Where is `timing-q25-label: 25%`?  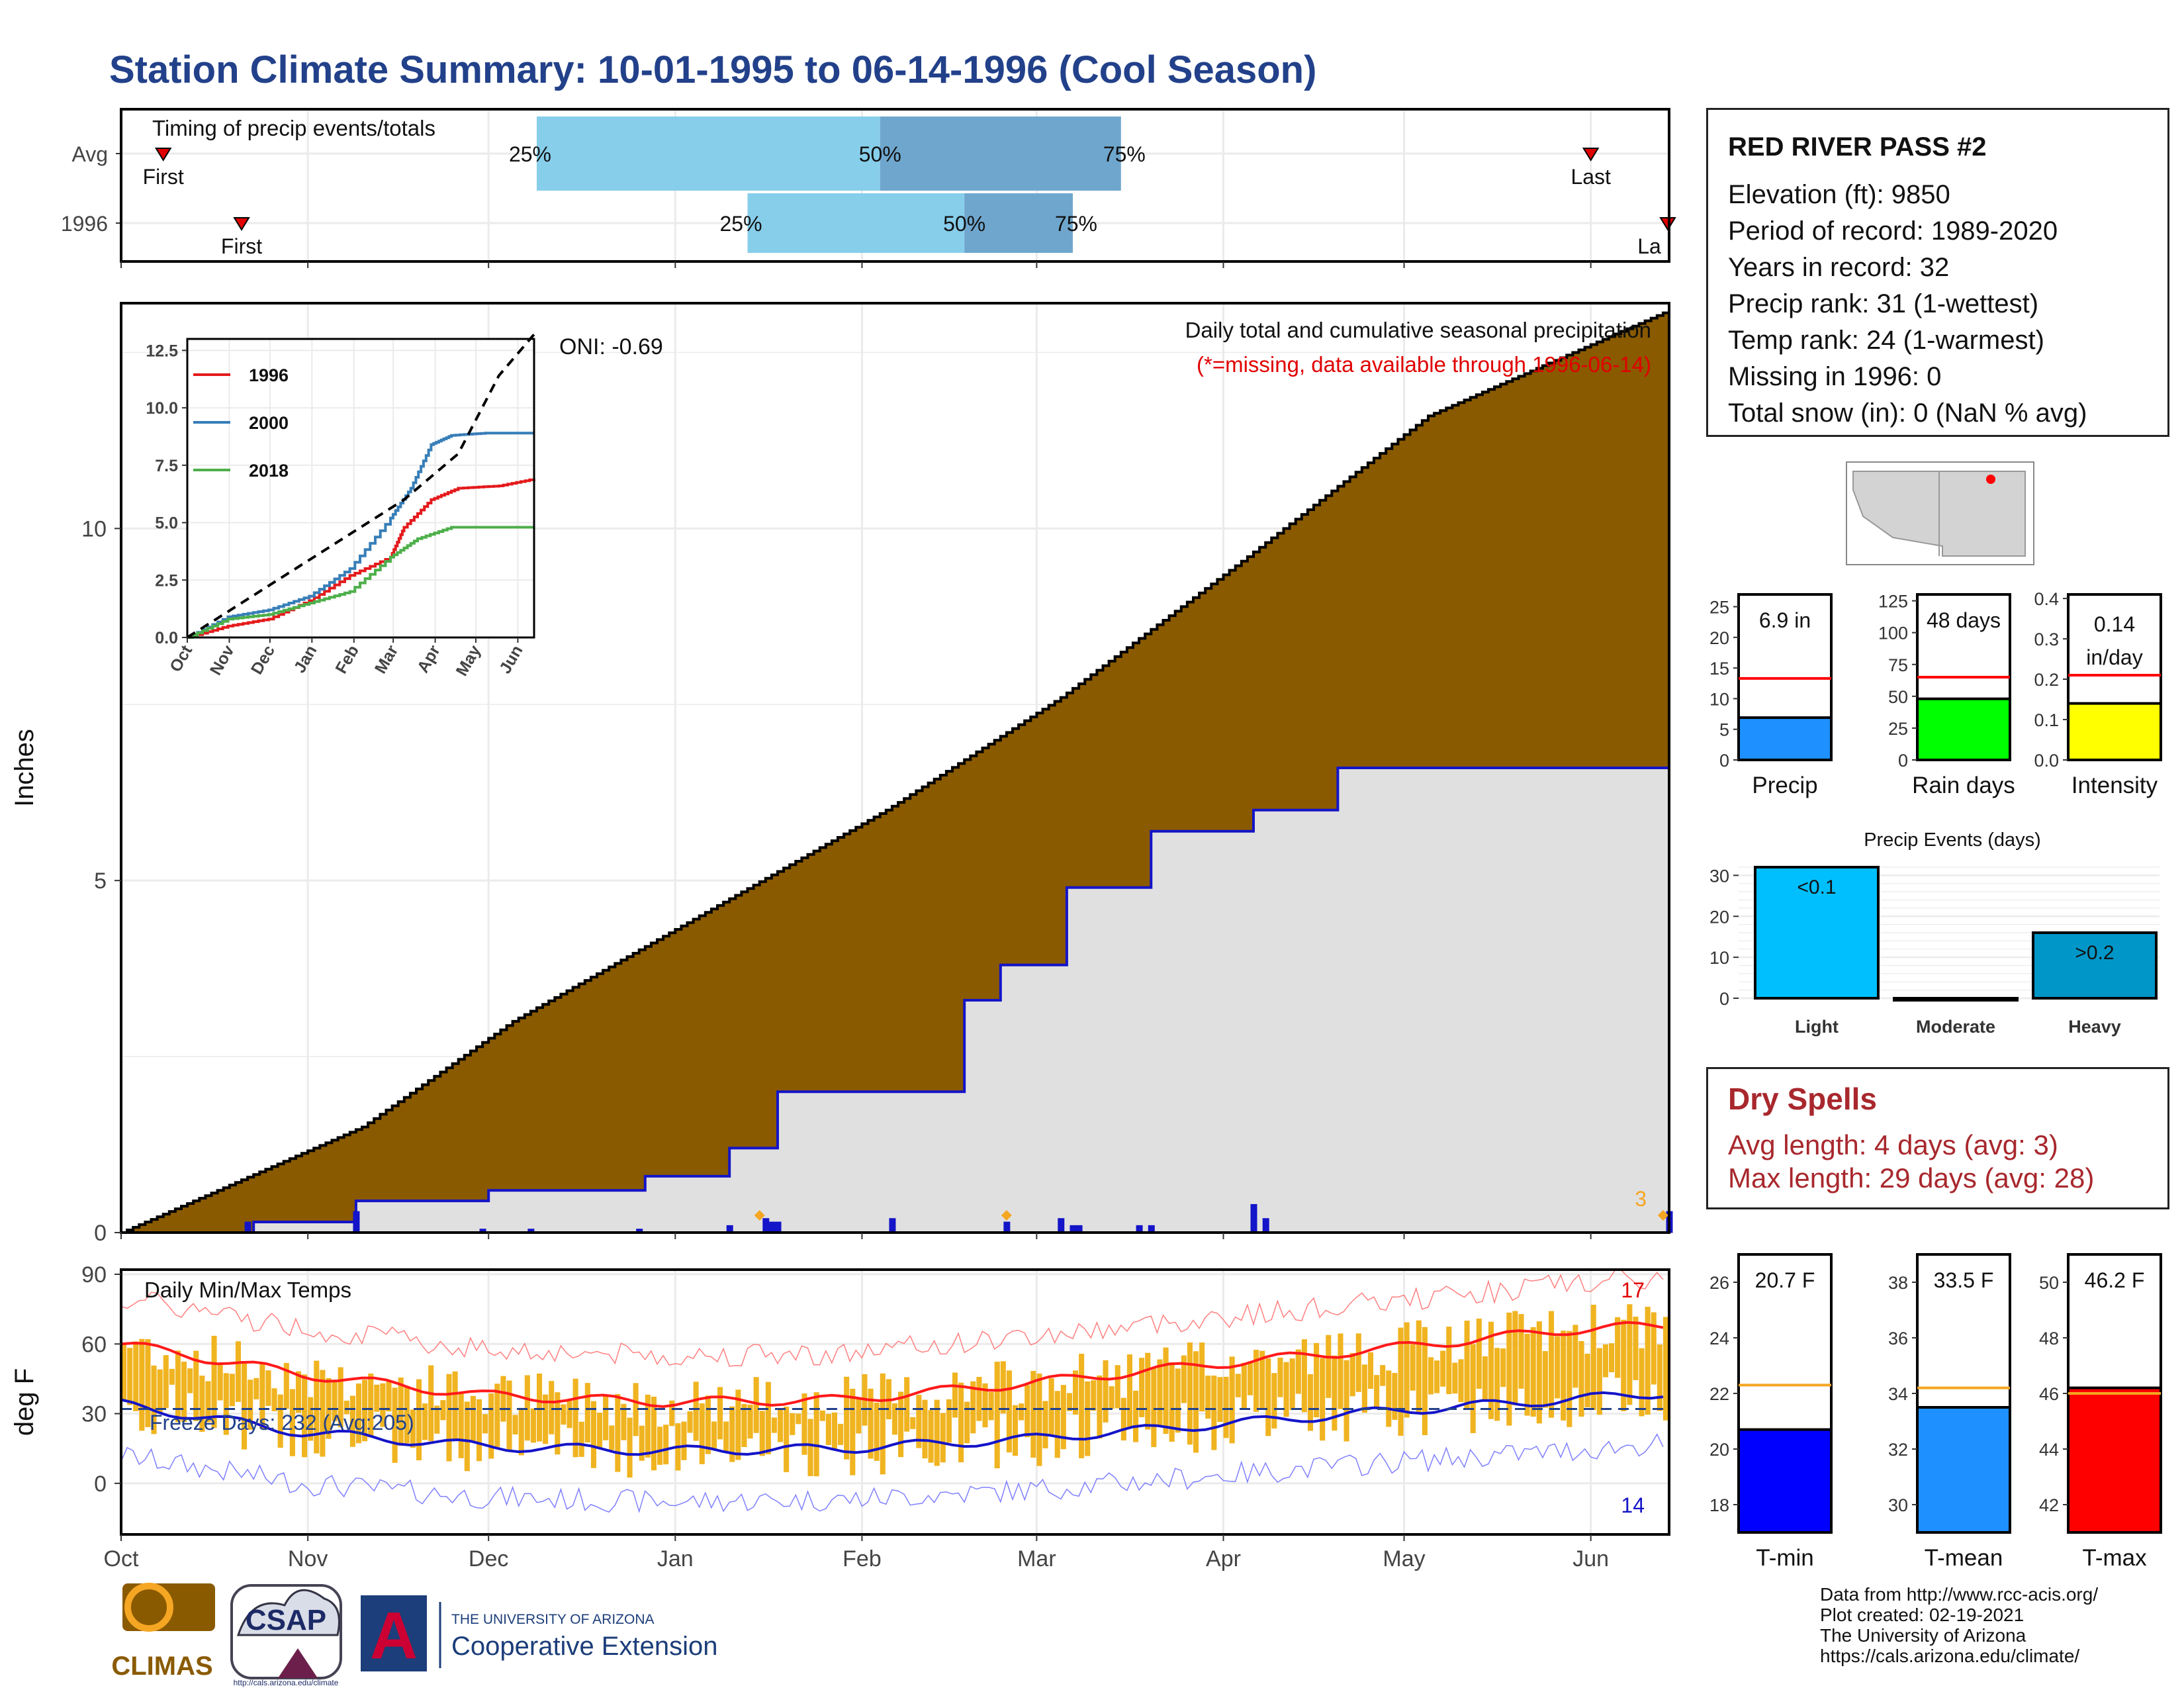 timing-q25-label: 25% is located at coordinates (741, 224).